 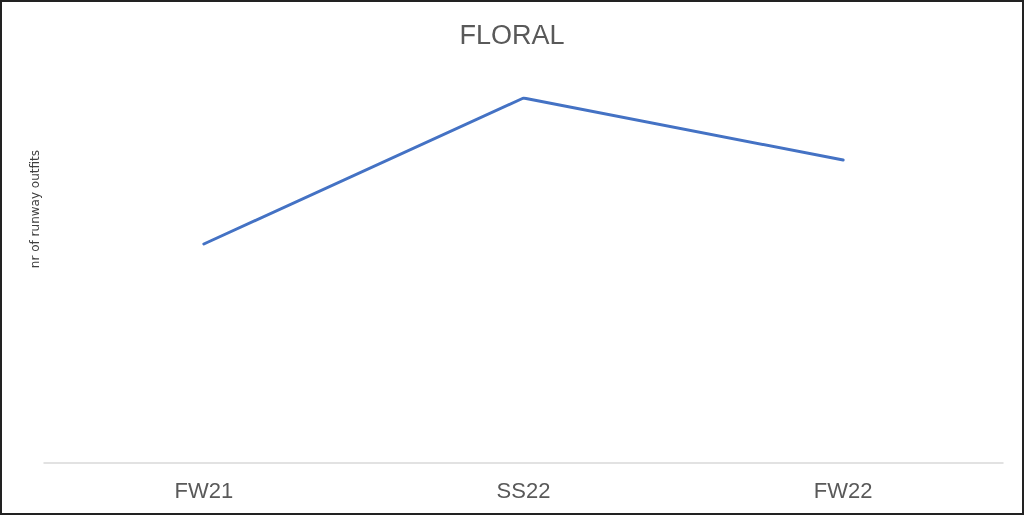 What do you see at coordinates (35, 209) in the screenshot?
I see `y-axis-title: nr of runway outfits` at bounding box center [35, 209].